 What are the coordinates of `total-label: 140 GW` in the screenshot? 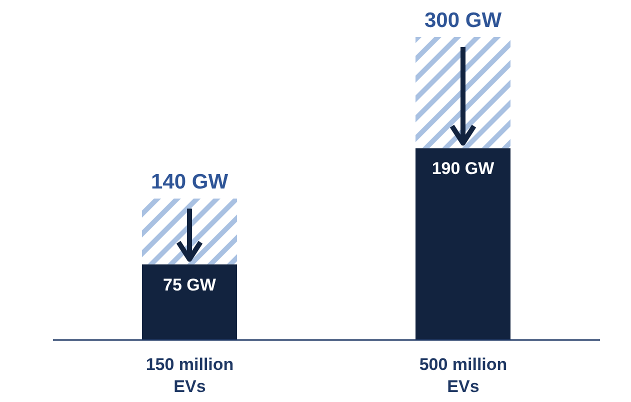 It's located at (189, 182).